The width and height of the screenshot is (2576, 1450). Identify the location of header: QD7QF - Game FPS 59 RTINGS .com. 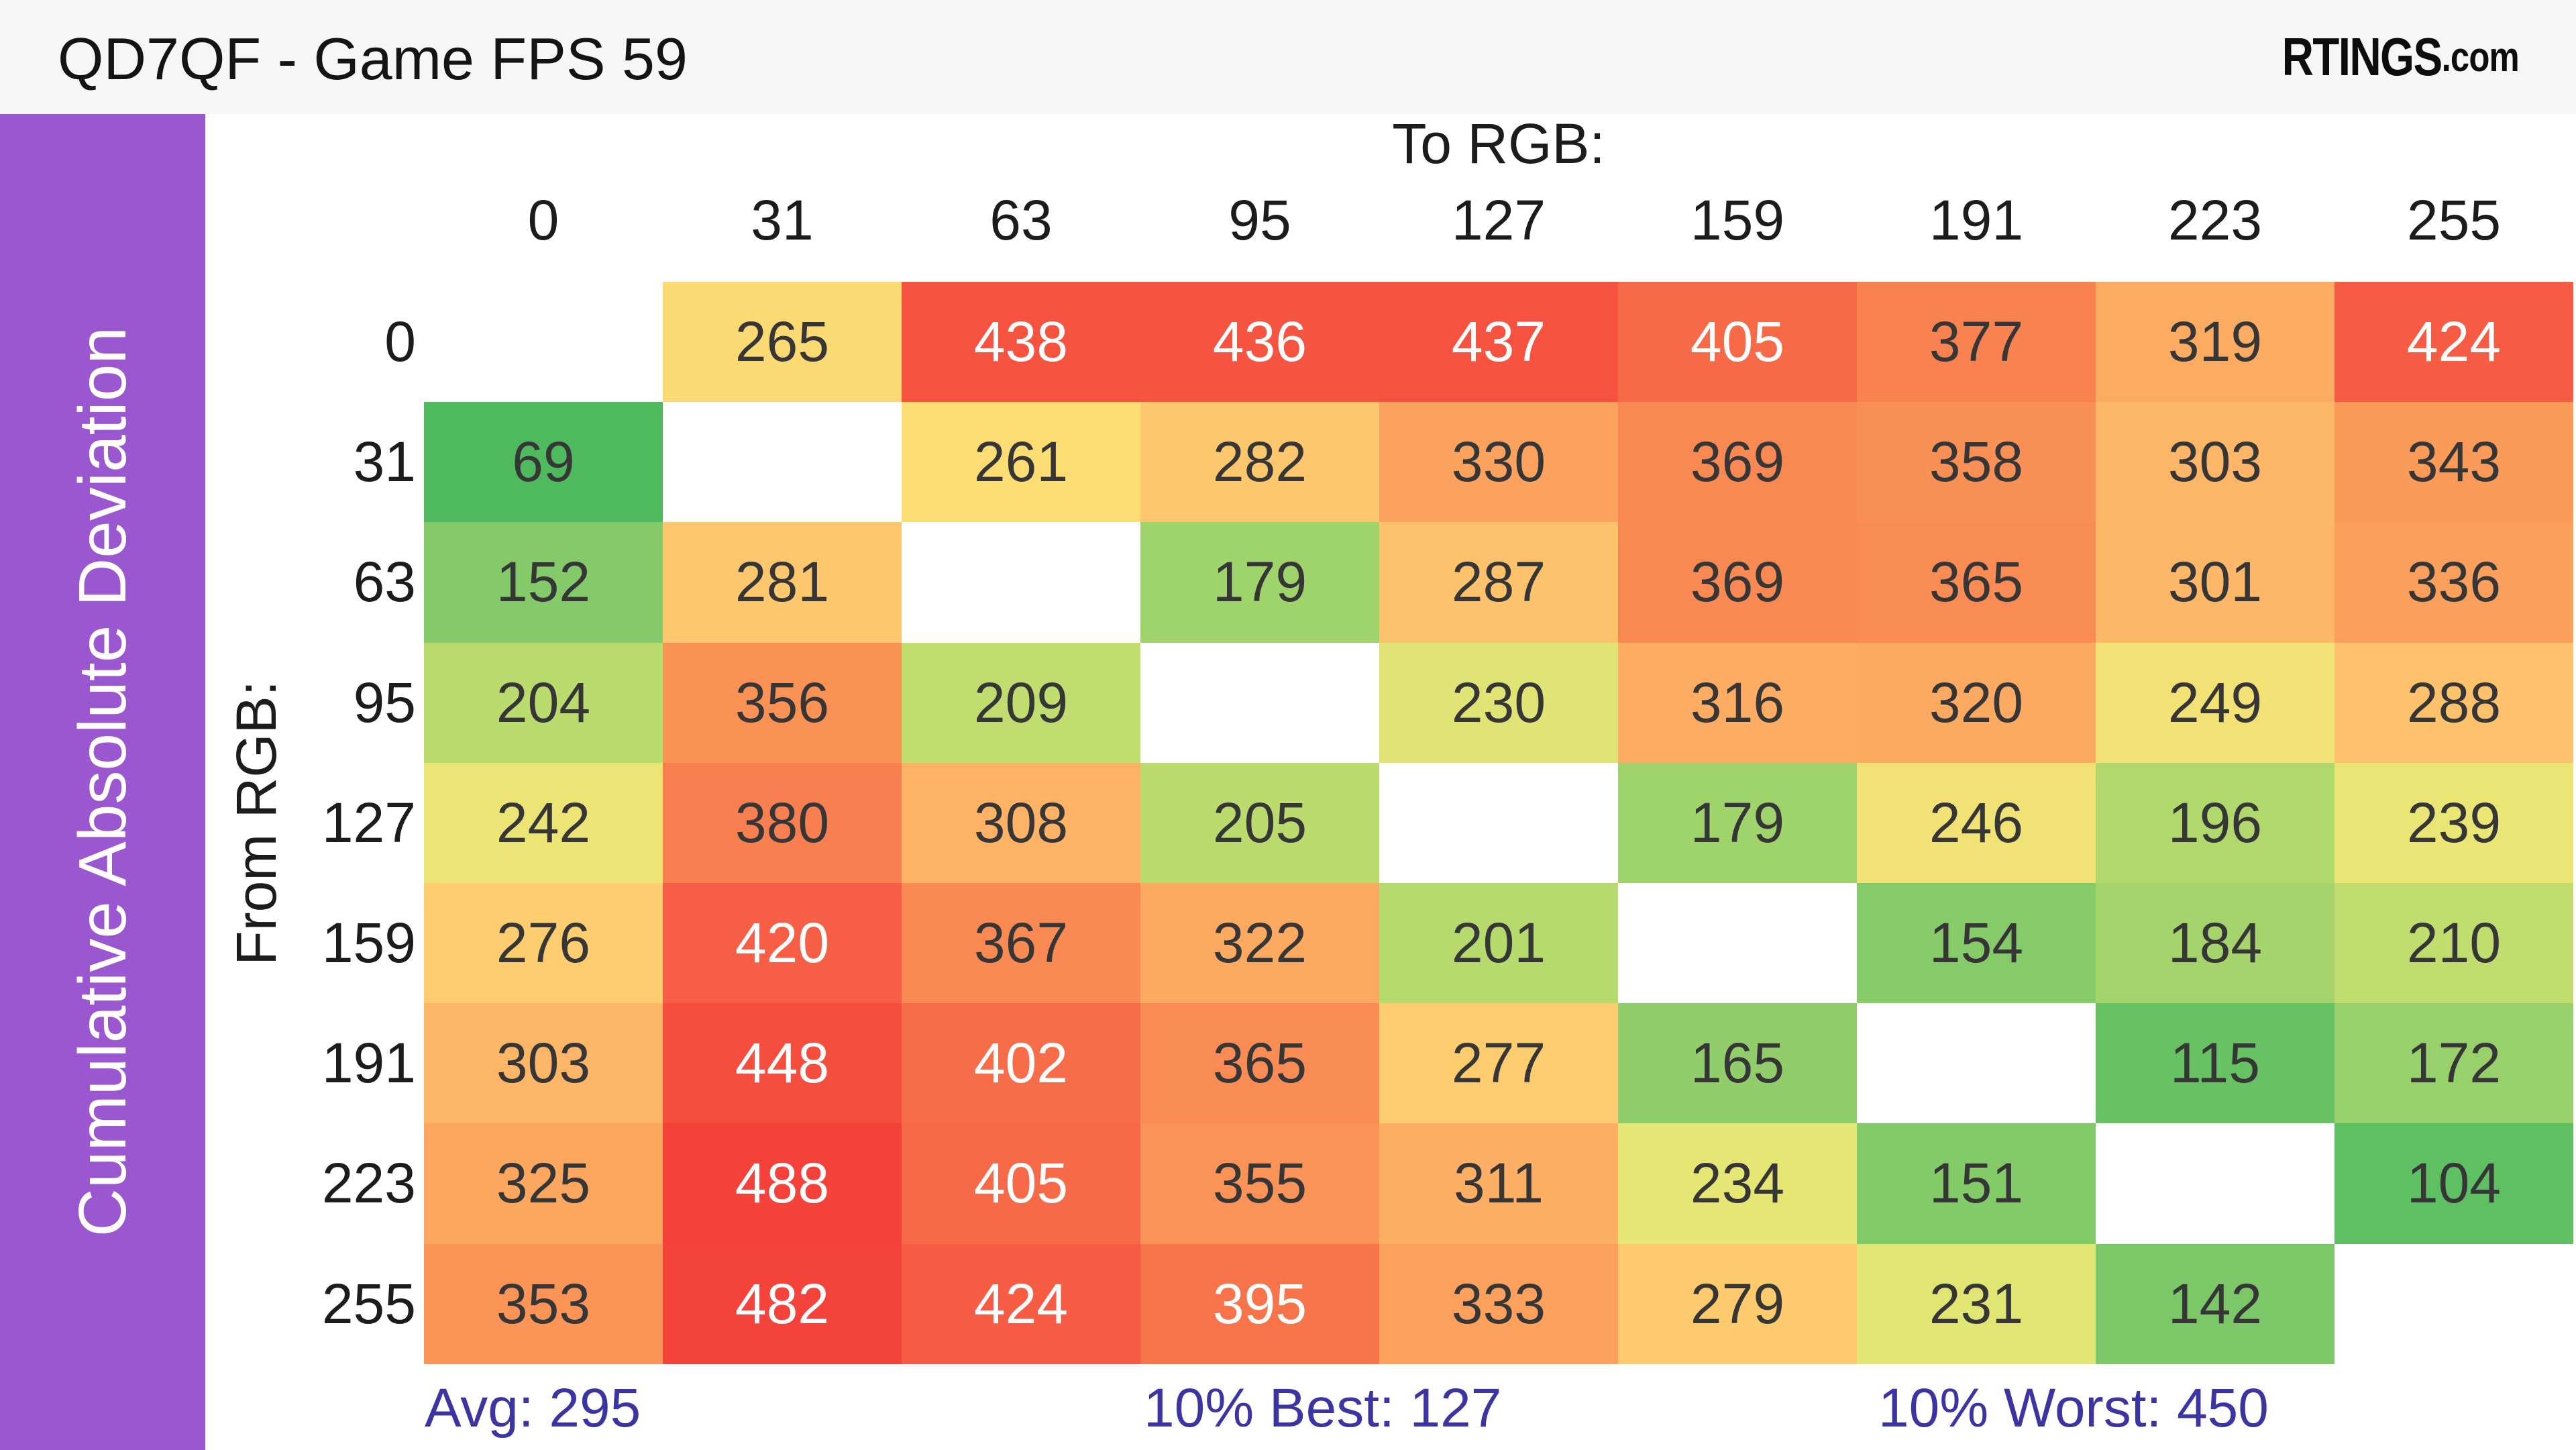
(1288, 57).